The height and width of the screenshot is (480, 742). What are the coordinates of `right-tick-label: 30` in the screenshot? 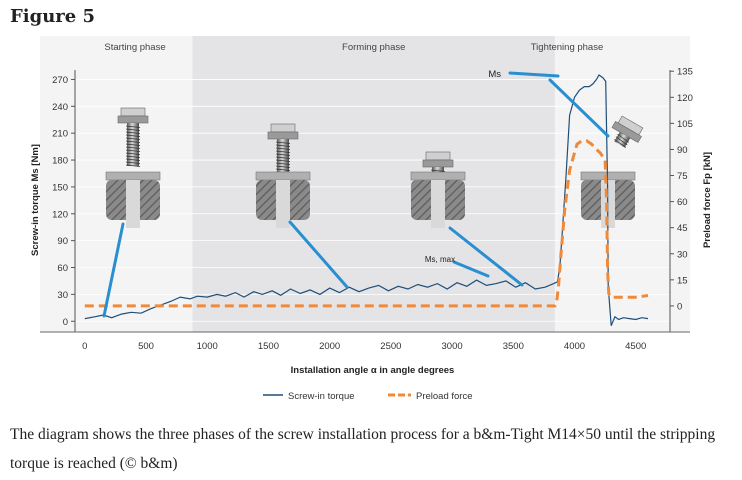 It's located at (682, 254).